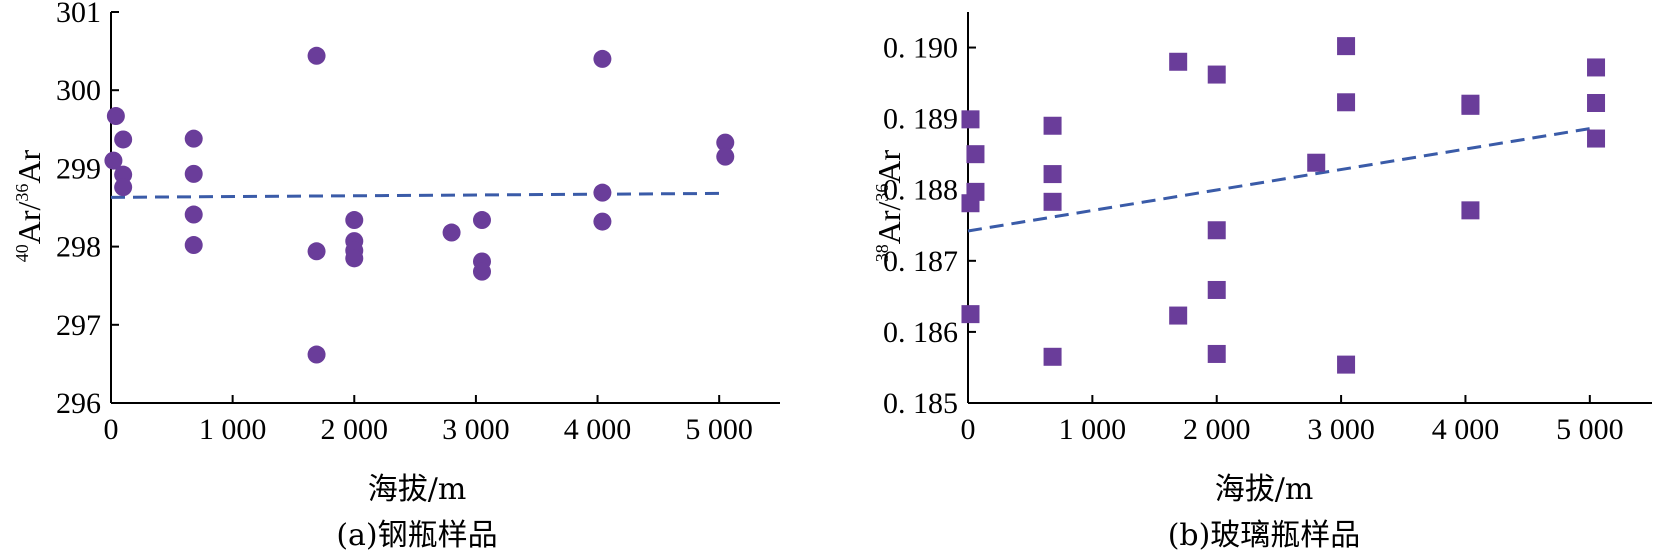 This screenshot has height=553, width=1654. What do you see at coordinates (78, 403) in the screenshot?
I see `panel-a-y-tick-label: 296` at bounding box center [78, 403].